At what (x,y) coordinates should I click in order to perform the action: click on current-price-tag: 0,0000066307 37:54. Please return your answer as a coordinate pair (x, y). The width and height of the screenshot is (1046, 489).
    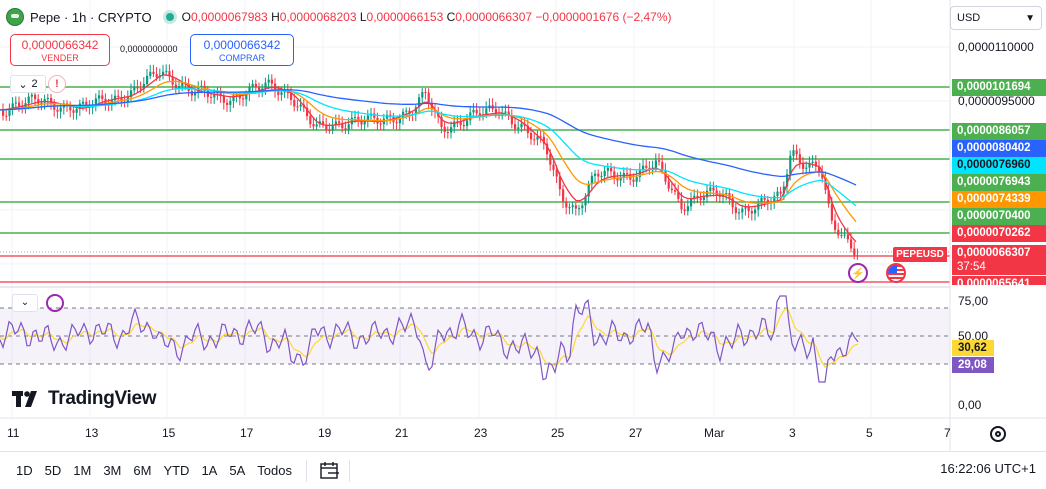
    Looking at the image, I should click on (999, 260).